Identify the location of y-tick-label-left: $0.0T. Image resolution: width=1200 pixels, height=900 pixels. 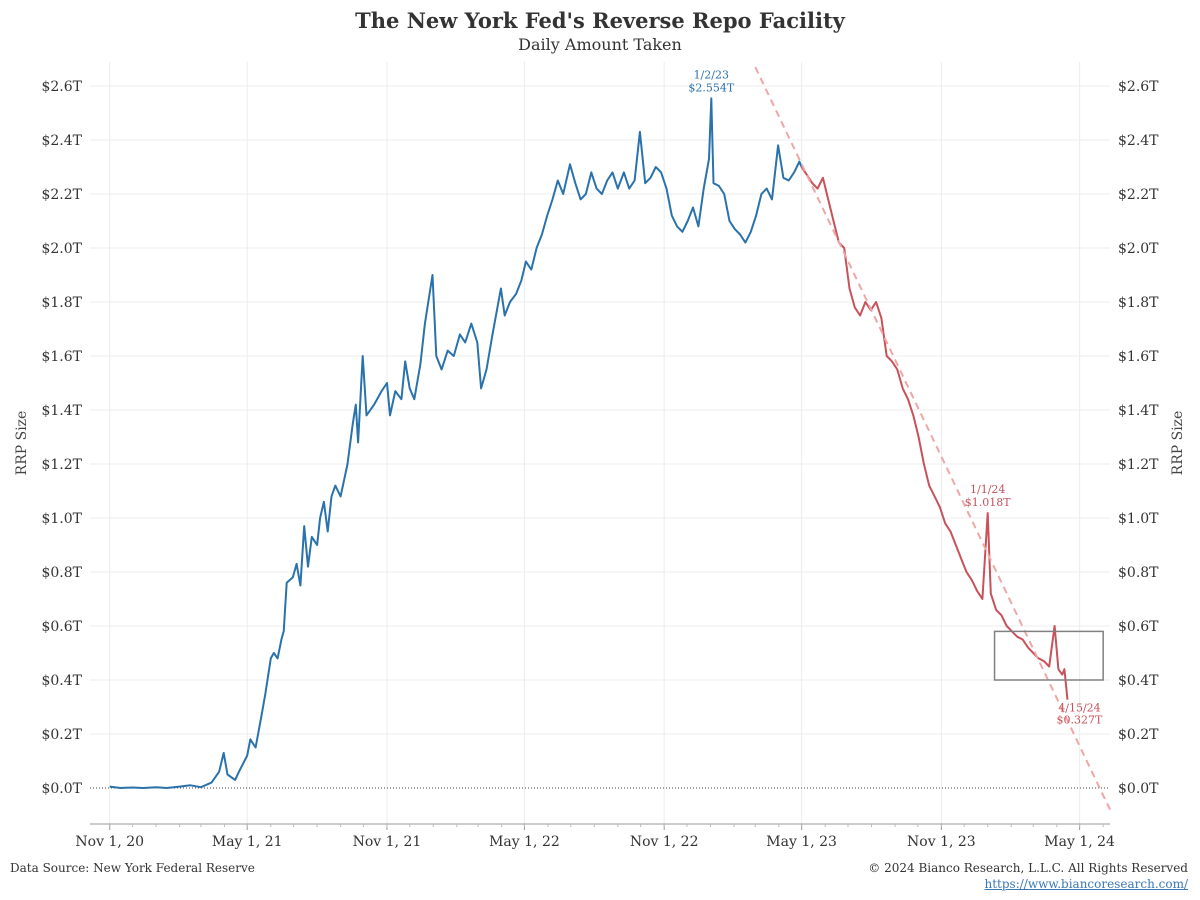
(61, 789).